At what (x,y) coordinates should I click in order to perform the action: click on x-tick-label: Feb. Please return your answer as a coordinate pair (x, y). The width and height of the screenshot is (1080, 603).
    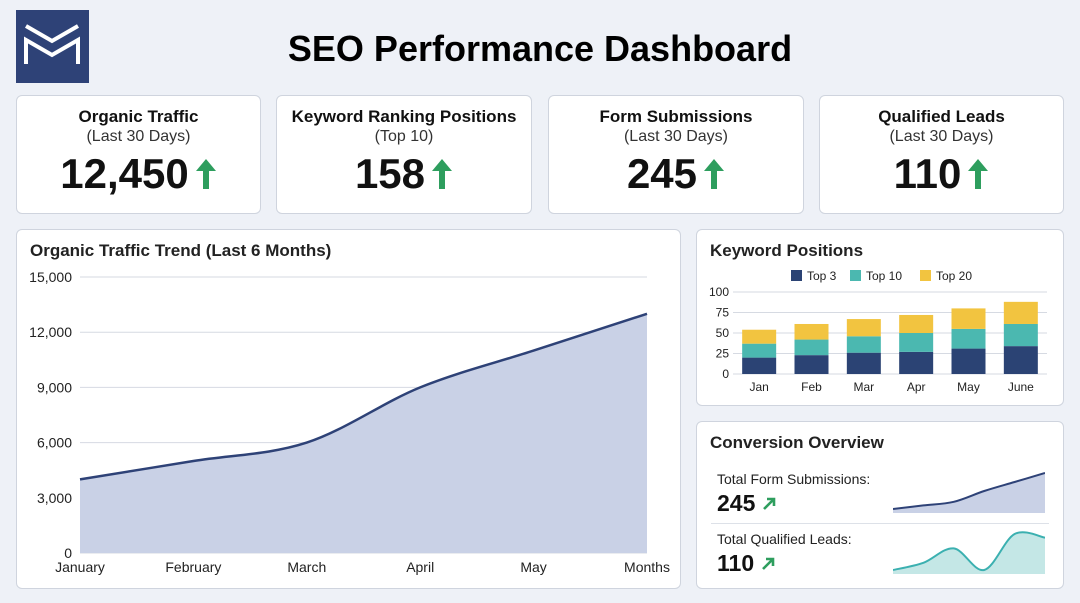
    Looking at the image, I should click on (811, 387).